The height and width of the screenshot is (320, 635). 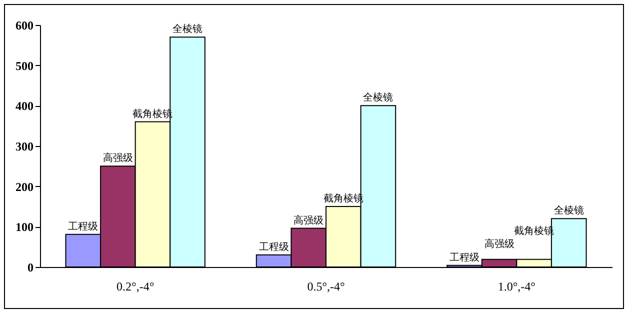 I want to click on x-tick-label: 0.2°,-4°, so click(x=135, y=287).